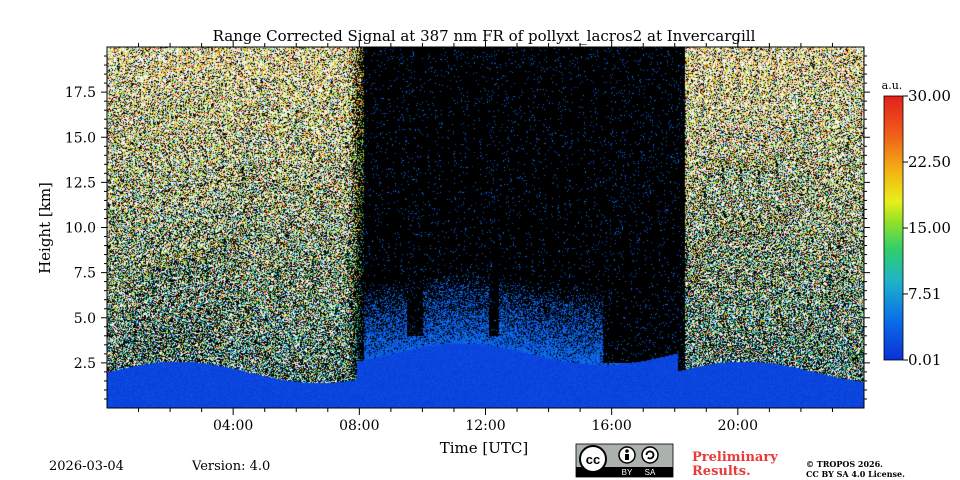 This screenshot has width=960, height=480. What do you see at coordinates (611, 426) in the screenshot?
I see `x-tick-label: 16:00` at bounding box center [611, 426].